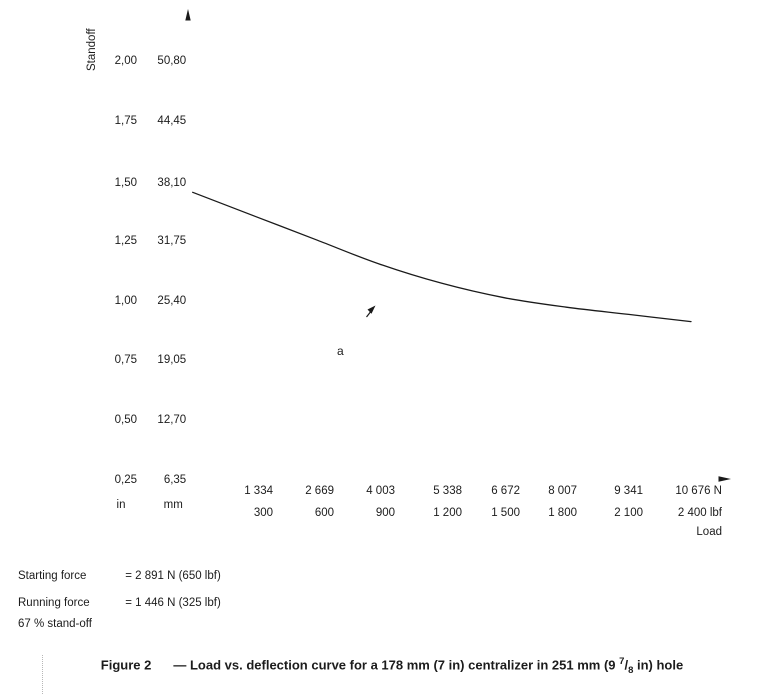 The width and height of the screenshot is (784, 694). I want to click on y-tick-mm: 25,40, so click(172, 301).